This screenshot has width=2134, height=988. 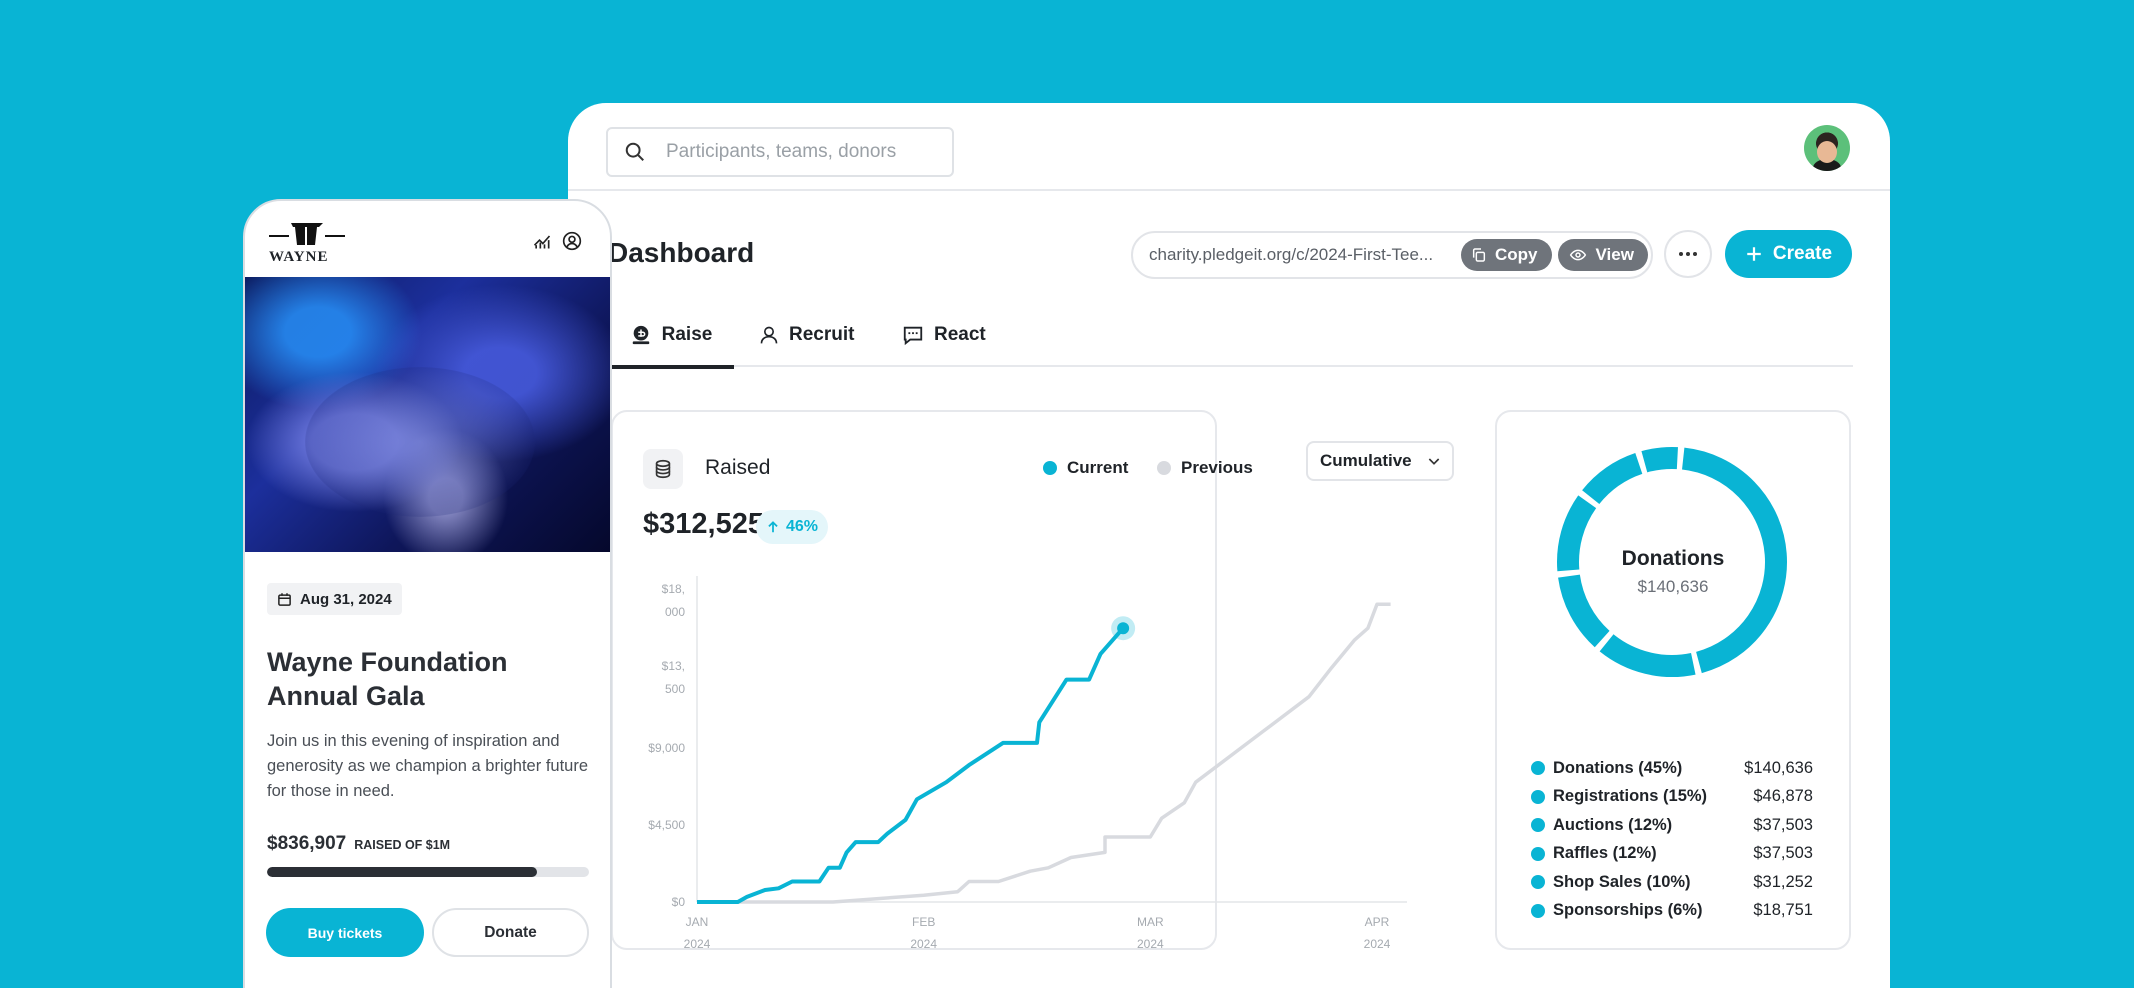 What do you see at coordinates (1613, 824) in the screenshot?
I see `breakdown-label: Auctions (12%)` at bounding box center [1613, 824].